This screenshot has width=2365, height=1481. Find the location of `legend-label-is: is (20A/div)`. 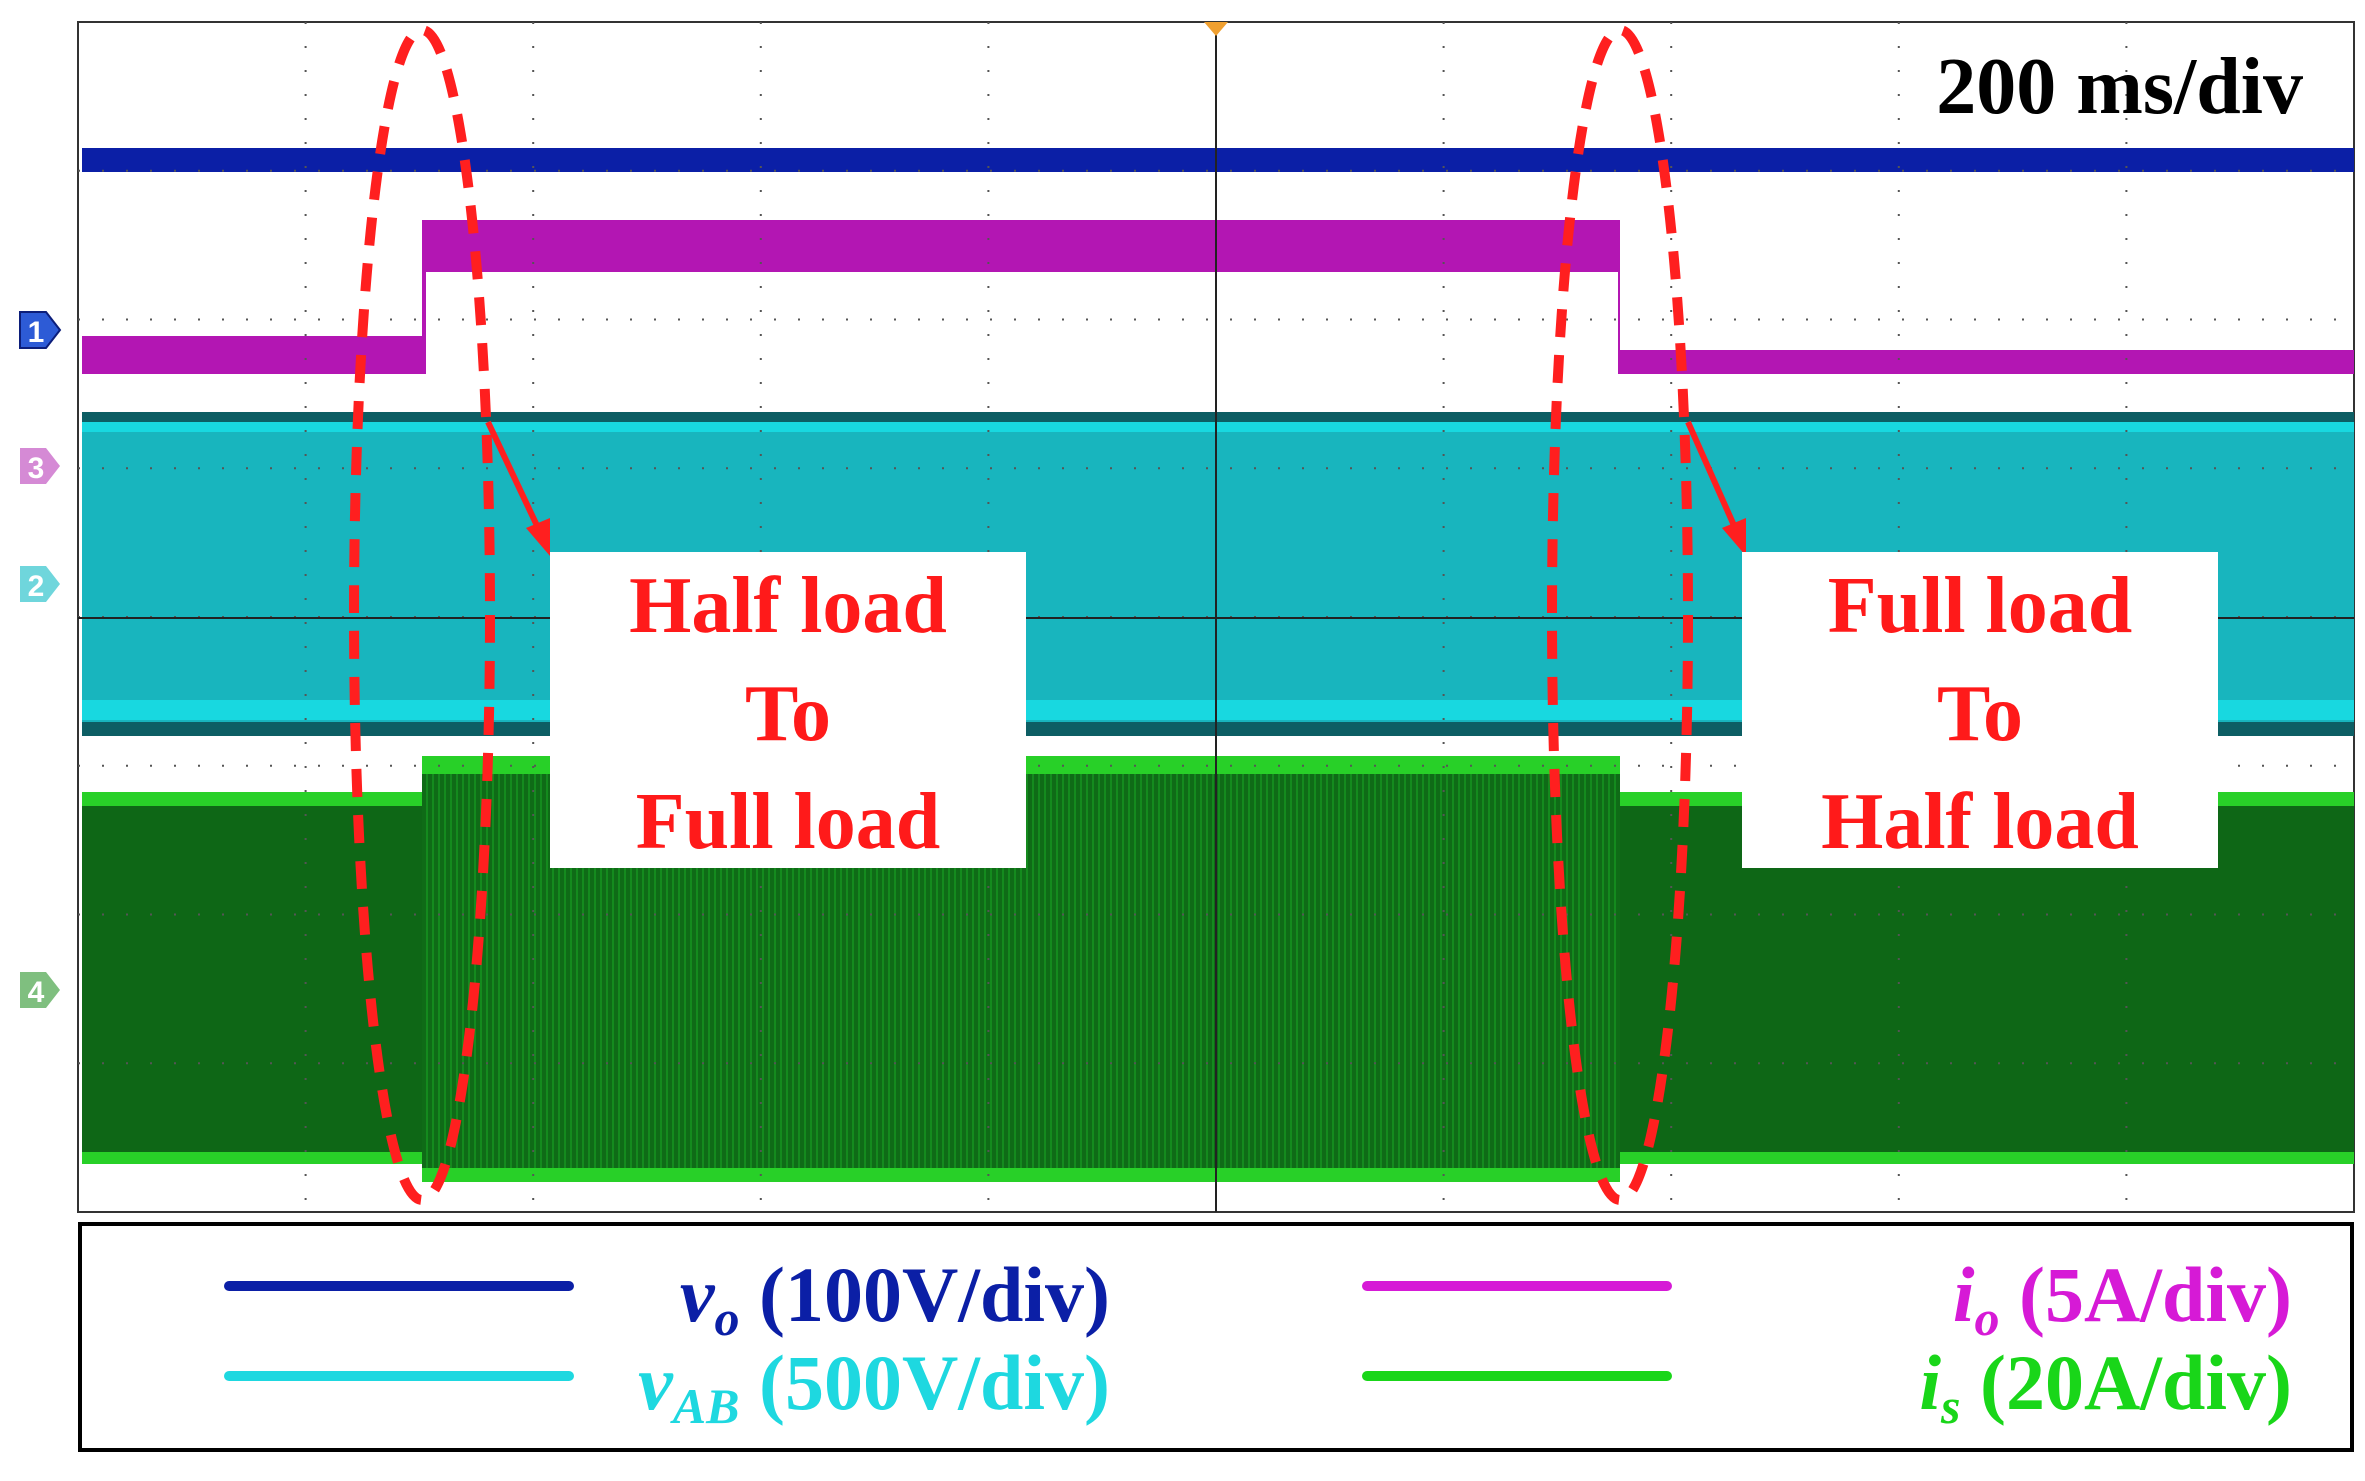

legend-label-is: is (20A/div) is located at coordinates (2105, 1386).